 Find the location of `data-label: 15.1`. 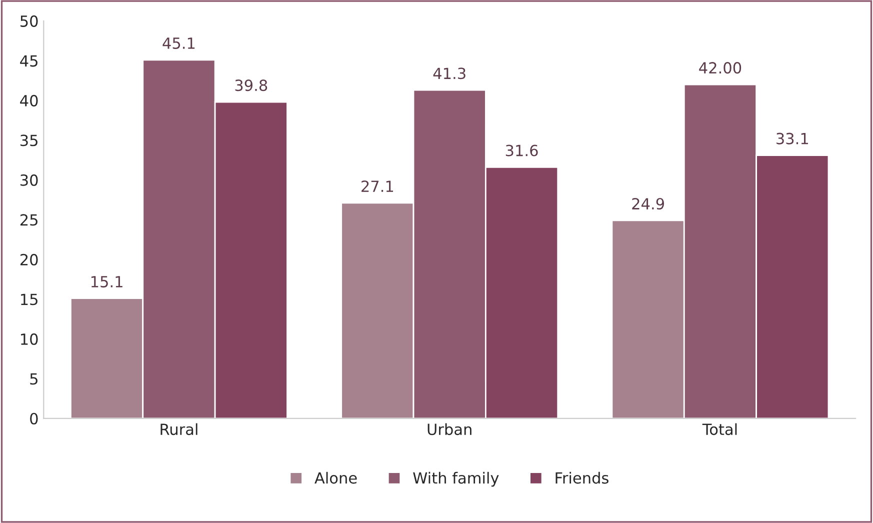

data-label: 15.1 is located at coordinates (106, 282).